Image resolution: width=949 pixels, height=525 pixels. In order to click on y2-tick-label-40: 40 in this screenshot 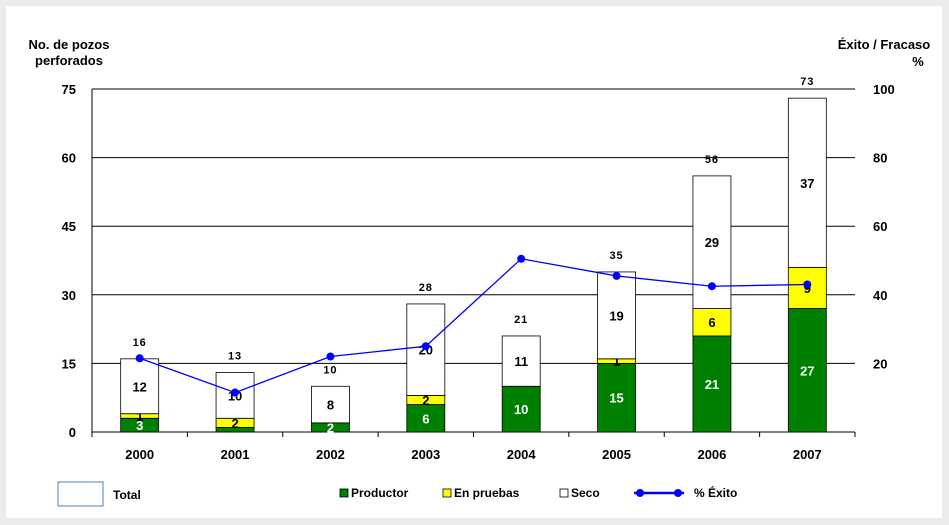, I will do `click(880, 295)`.